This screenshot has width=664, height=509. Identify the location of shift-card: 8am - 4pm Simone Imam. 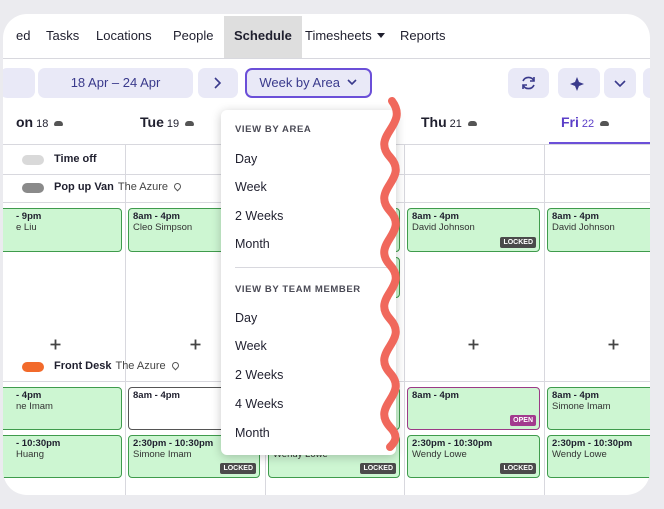
(598, 408).